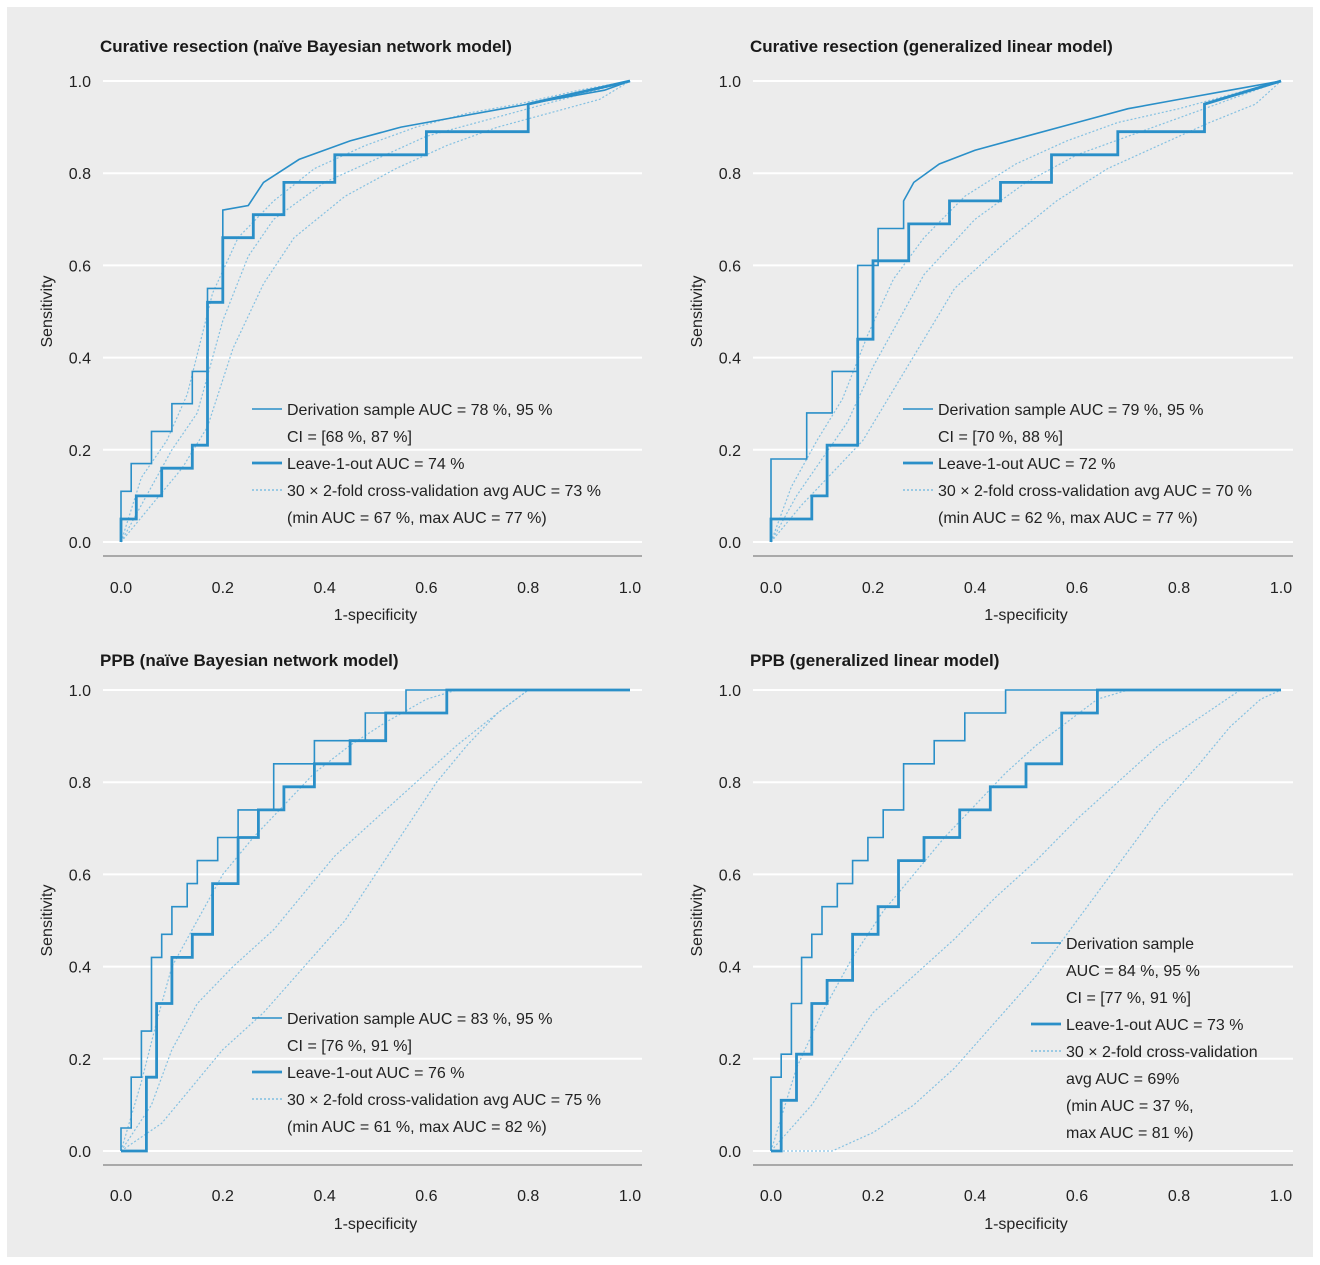  I want to click on legend-label: Derivation sample AUC = 79 %, 95 %, so click(1070, 410).